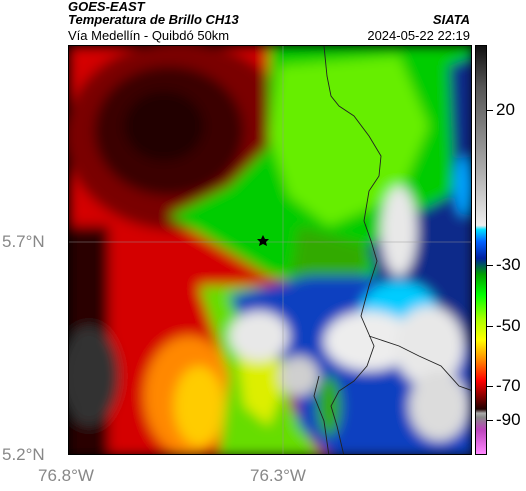 This screenshot has width=526, height=491. What do you see at coordinates (149, 35) in the screenshot?
I see `route-subtitle: Vía Medellín - Quibdó 50km` at bounding box center [149, 35].